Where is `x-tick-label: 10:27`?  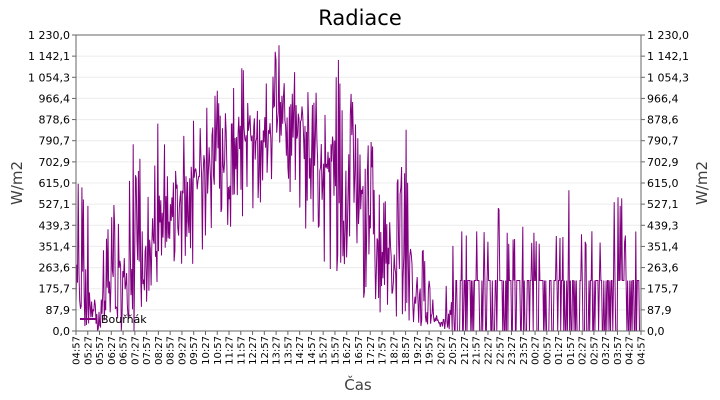
x-tick-label: 10:27 is located at coordinates (206, 350).